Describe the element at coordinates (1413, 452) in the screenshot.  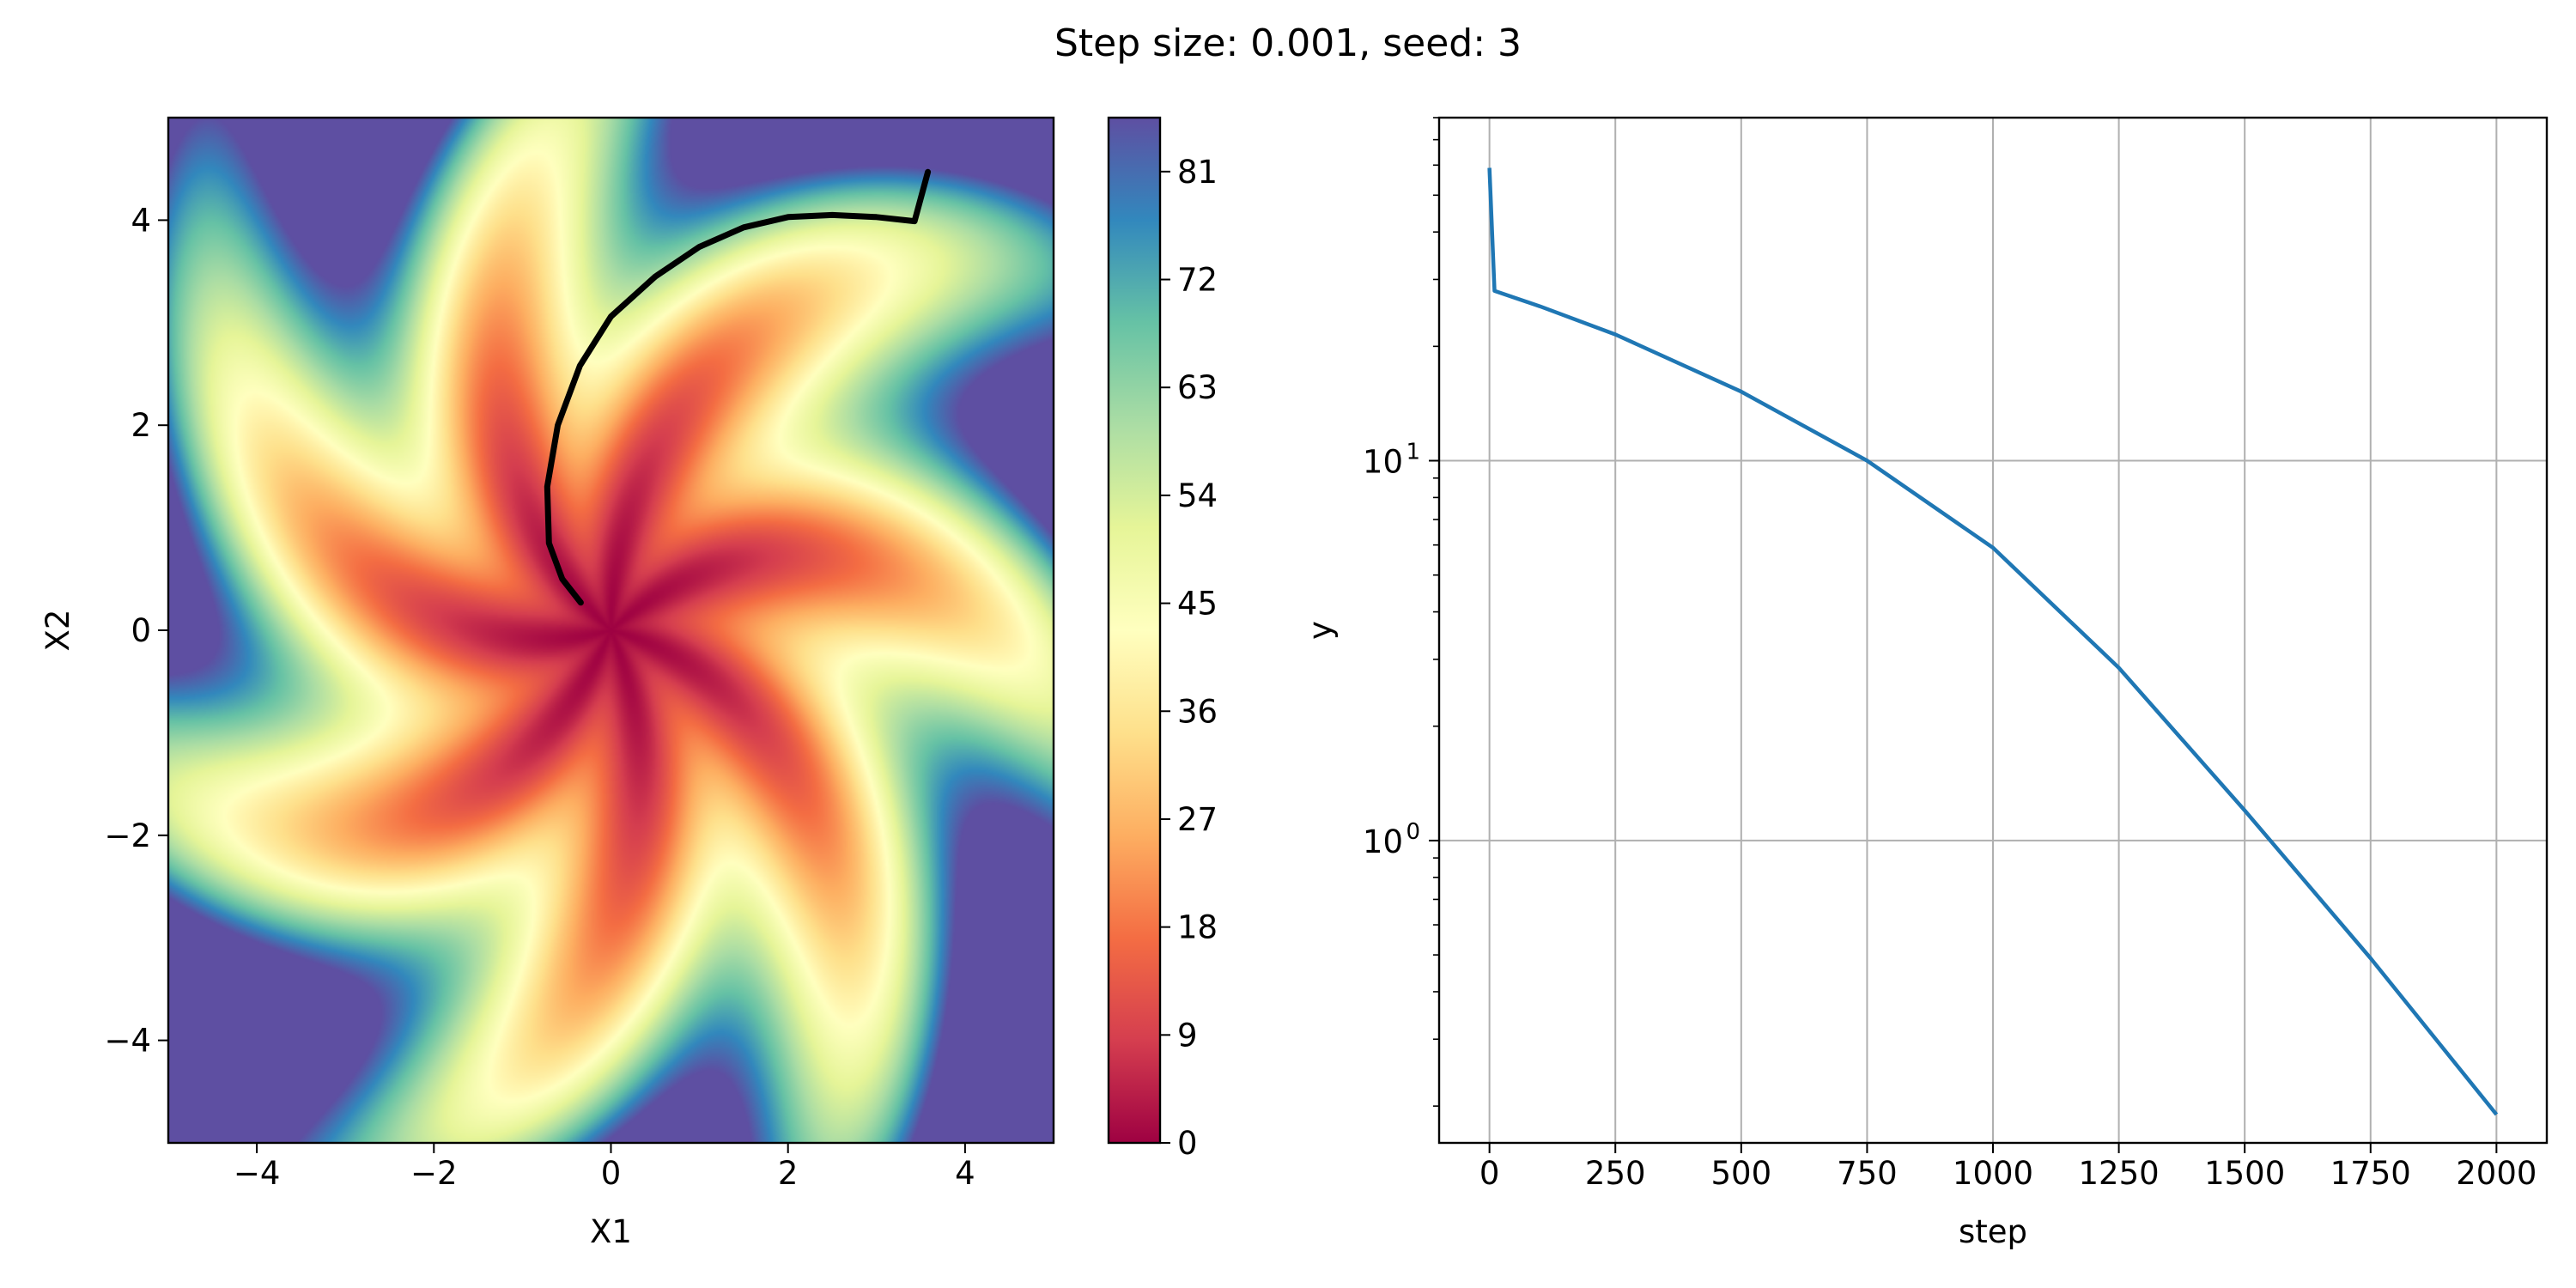
I see `line-ytick-exponent: 1` at that location.